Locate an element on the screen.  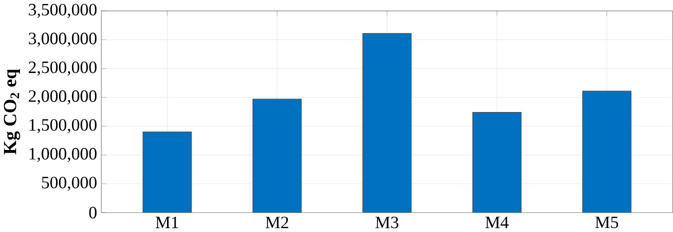
y-axis-title: Kg CO$_{2}$ eq is located at coordinates (12, 111).